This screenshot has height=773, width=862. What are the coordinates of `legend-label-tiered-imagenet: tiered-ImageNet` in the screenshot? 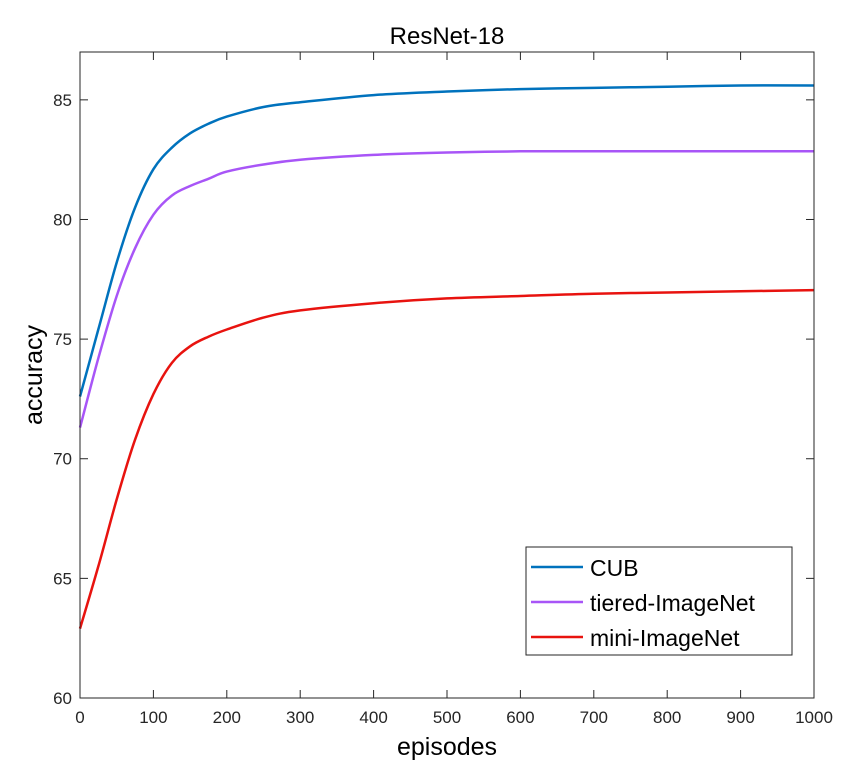 It's located at (673, 603).